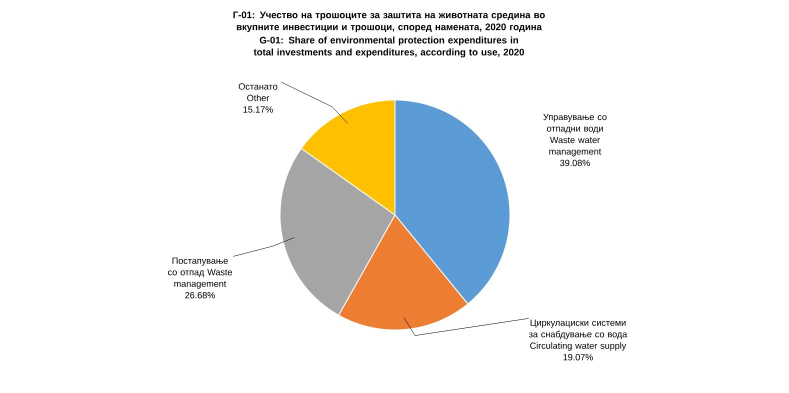  Describe the element at coordinates (200, 295) in the screenshot. I see `data-label: 26.68%` at that location.